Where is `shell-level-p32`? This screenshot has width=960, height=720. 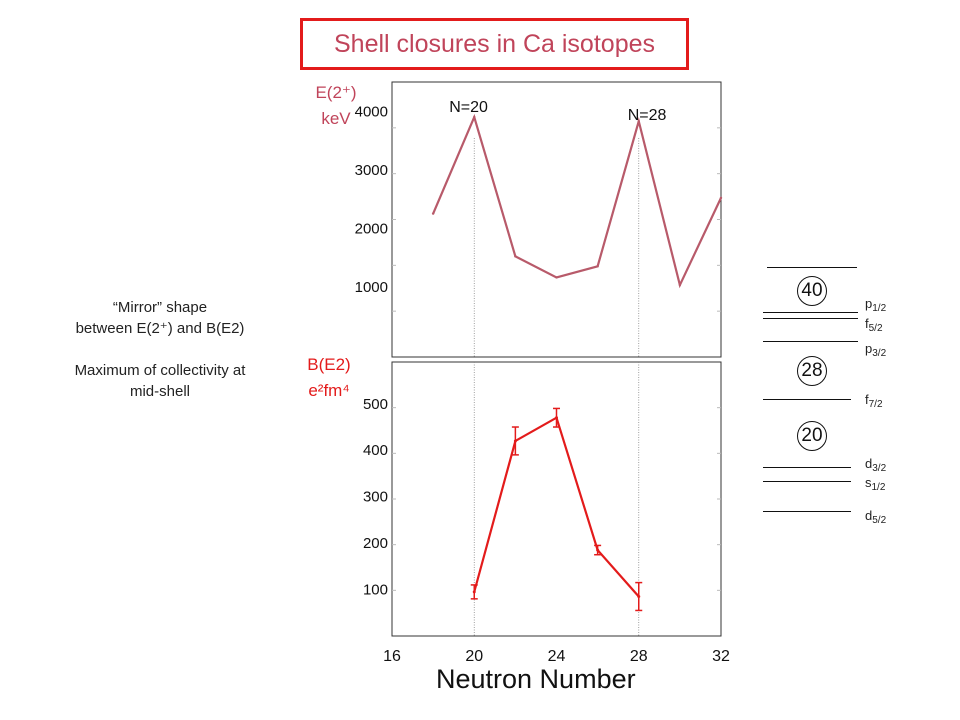
shell-level-p32 is located at coordinates (810, 341).